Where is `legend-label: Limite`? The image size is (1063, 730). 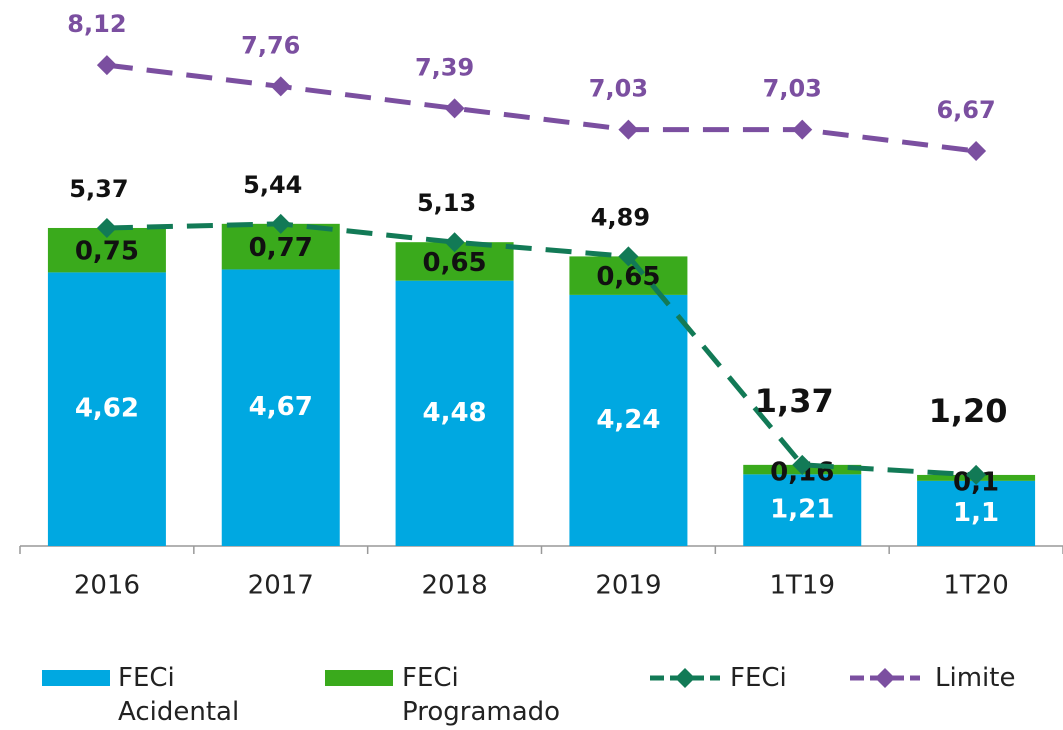 legend-label: Limite is located at coordinates (975, 678).